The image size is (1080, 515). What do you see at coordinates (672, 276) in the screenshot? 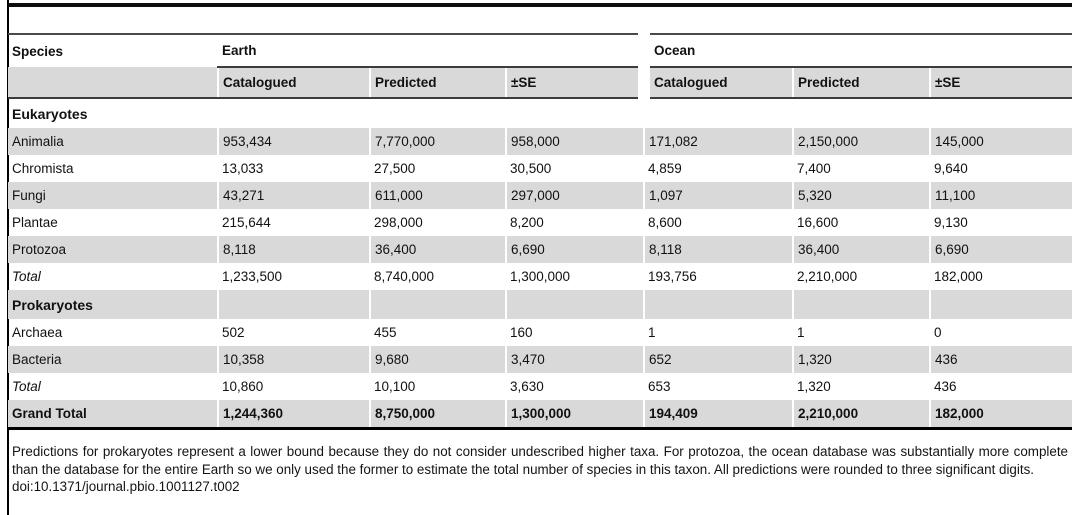
I see `cell-ocean-catalogued: 193,756` at bounding box center [672, 276].